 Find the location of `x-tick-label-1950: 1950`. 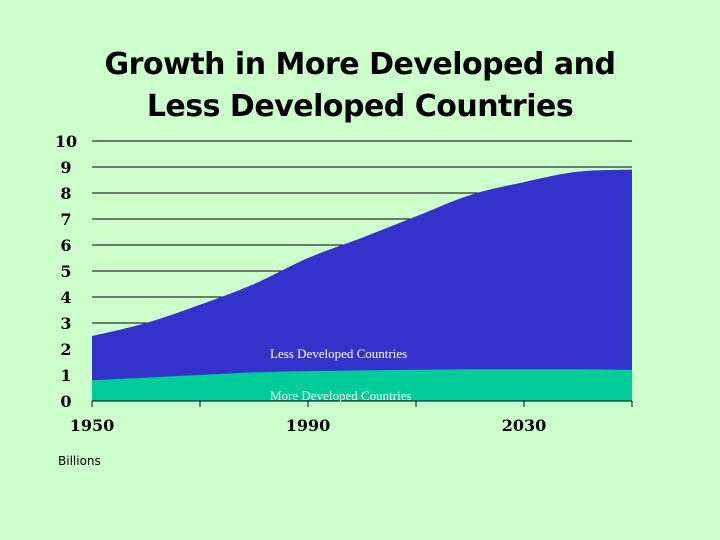

x-tick-label-1950: 1950 is located at coordinates (92, 425).